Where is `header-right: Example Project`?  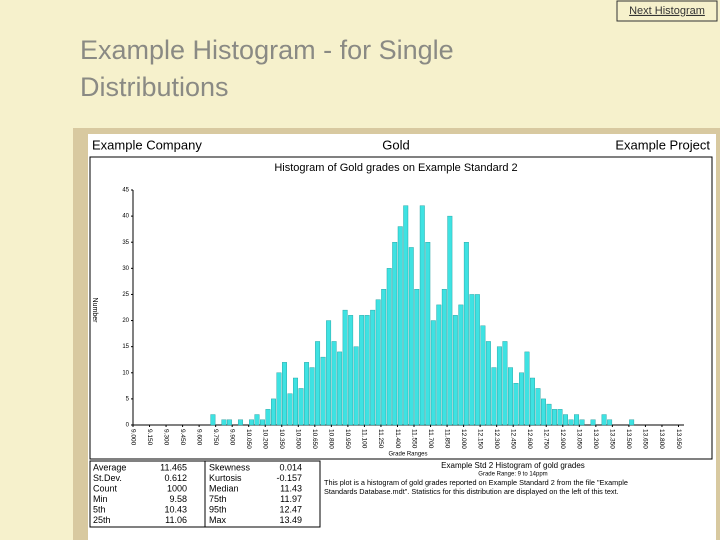
header-right: Example Project is located at coordinates (662, 144).